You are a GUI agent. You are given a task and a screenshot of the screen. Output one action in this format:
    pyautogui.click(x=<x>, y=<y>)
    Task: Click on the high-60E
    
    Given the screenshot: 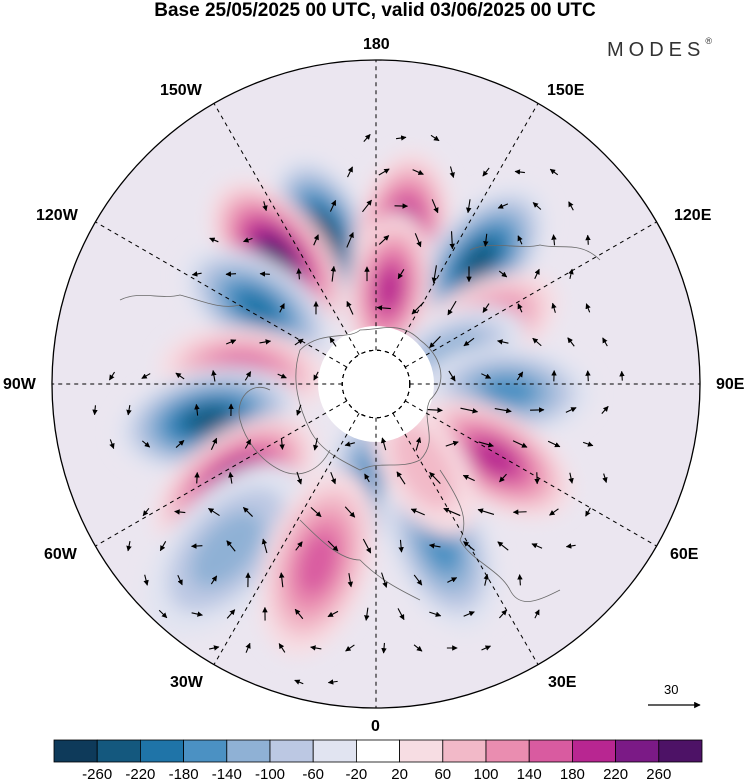 What is the action you would take?
    pyautogui.click(x=495, y=458)
    